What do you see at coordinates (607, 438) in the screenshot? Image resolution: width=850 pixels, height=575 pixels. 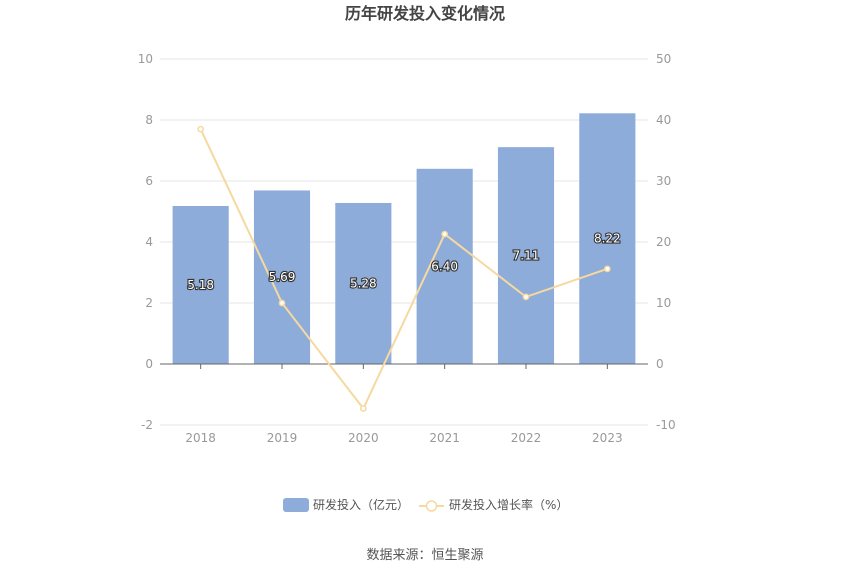 I see `x-tick-label: 2023` at bounding box center [607, 438].